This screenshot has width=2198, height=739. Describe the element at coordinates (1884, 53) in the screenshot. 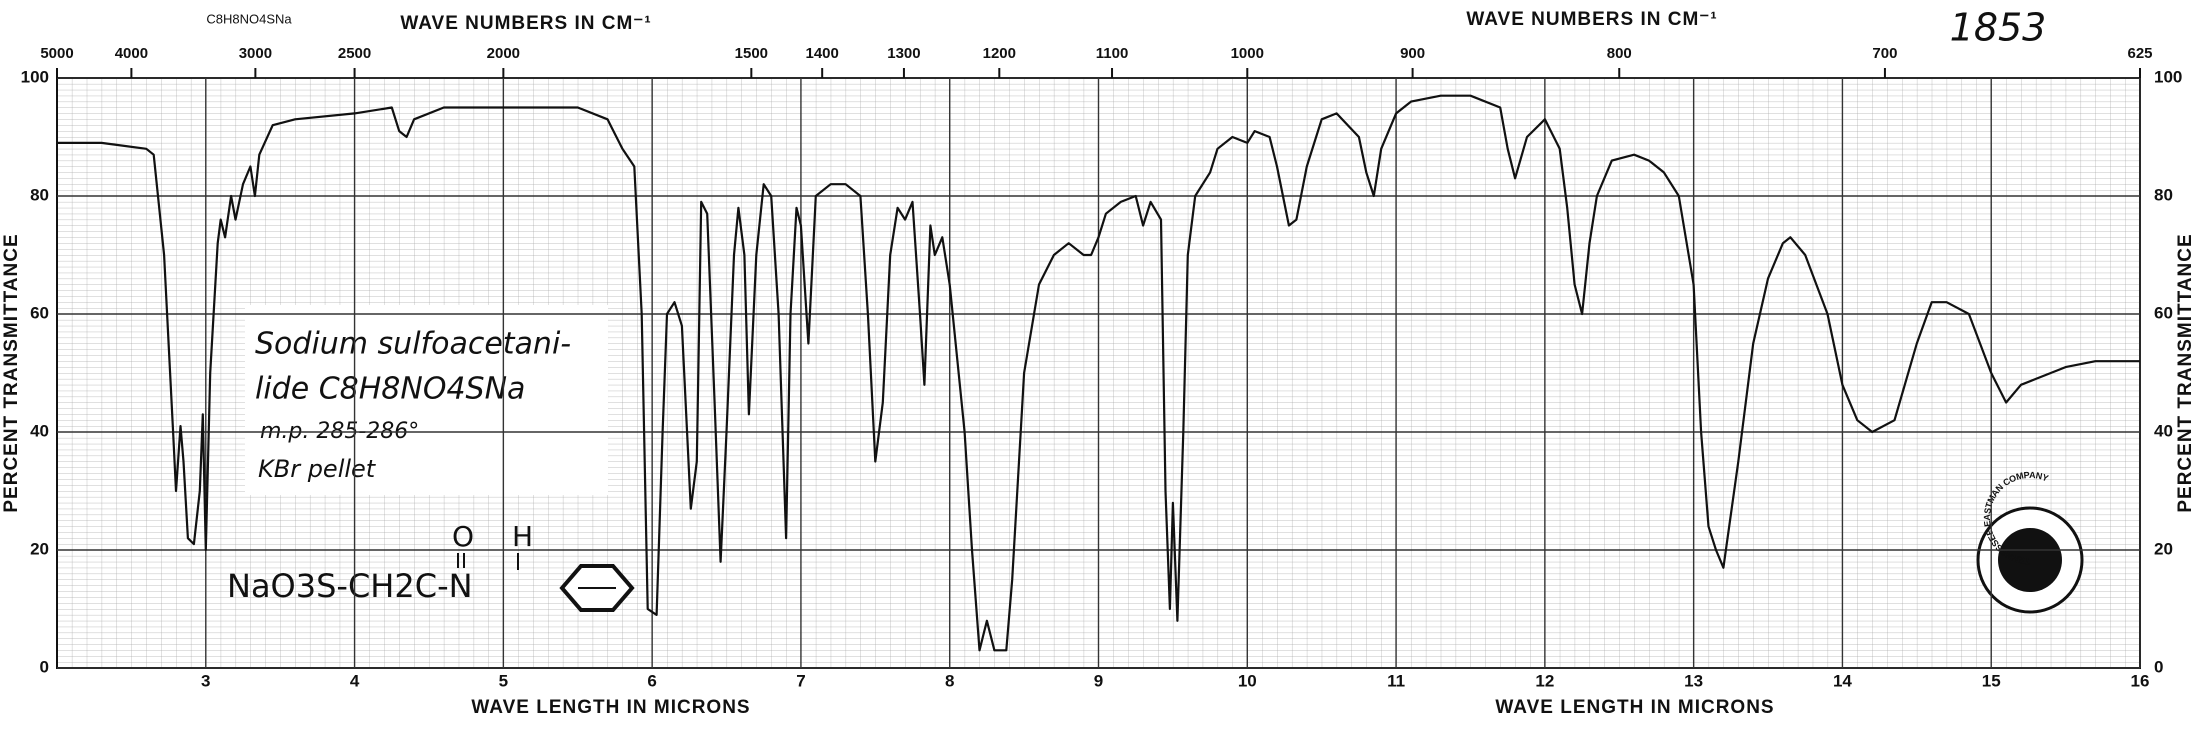

I see `top-tick-label: 700` at that location.